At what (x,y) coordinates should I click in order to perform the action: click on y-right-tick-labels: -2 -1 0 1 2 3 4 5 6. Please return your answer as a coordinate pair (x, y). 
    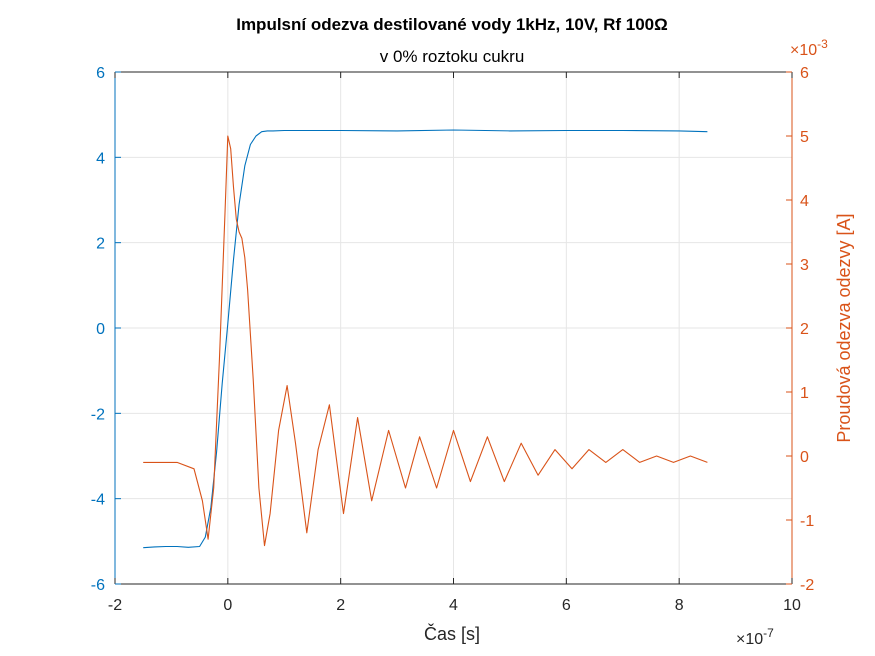
    Looking at the image, I should click on (807, 329).